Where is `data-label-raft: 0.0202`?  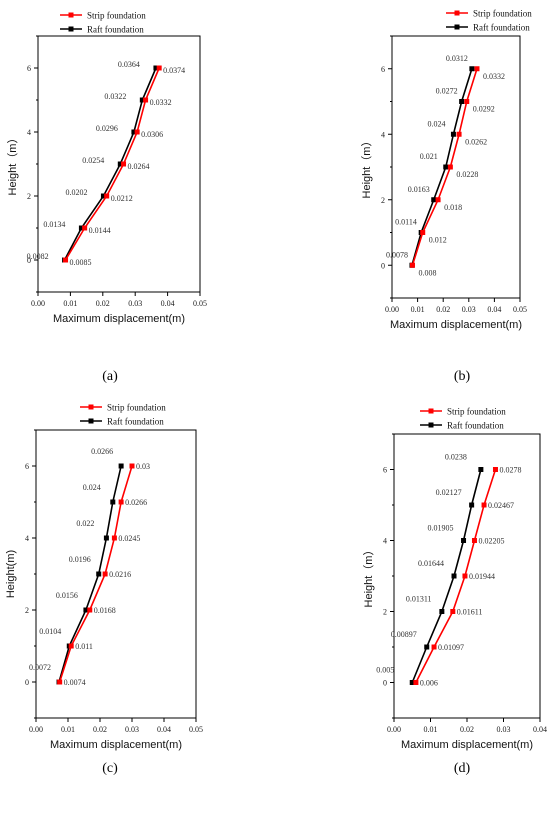
data-label-raft: 0.0202 is located at coordinates (76, 192).